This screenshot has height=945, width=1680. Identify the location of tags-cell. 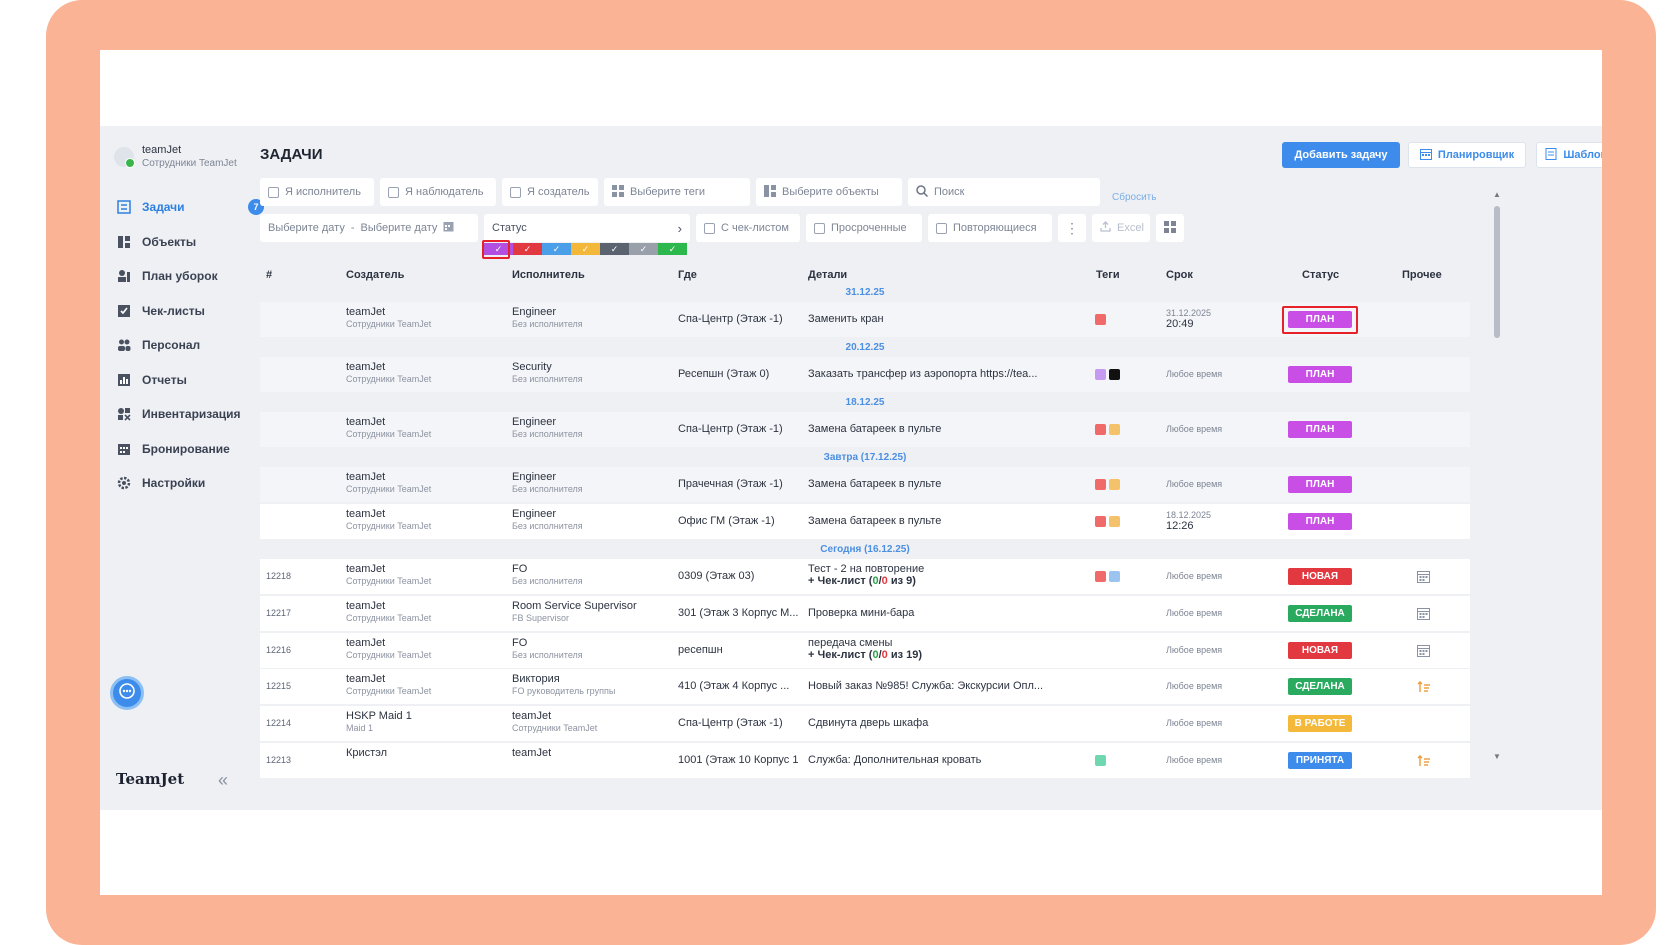
(1107, 484).